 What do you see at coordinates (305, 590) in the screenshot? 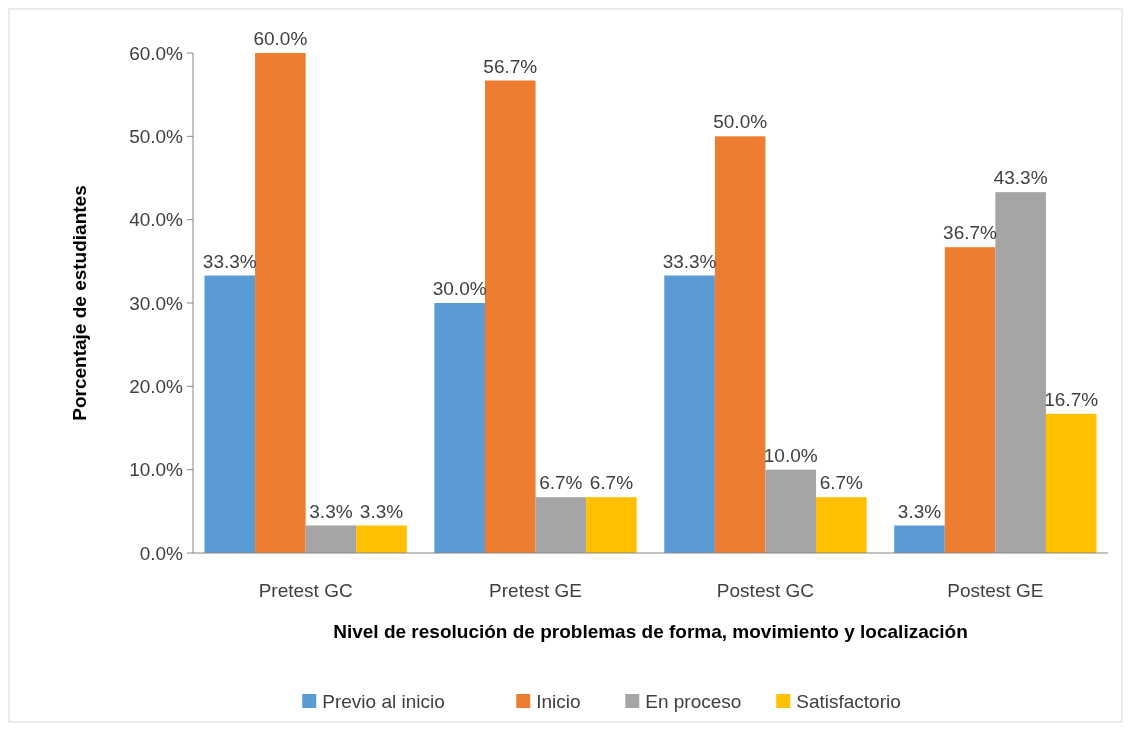
I see `x-tick-label: Pretest GC` at bounding box center [305, 590].